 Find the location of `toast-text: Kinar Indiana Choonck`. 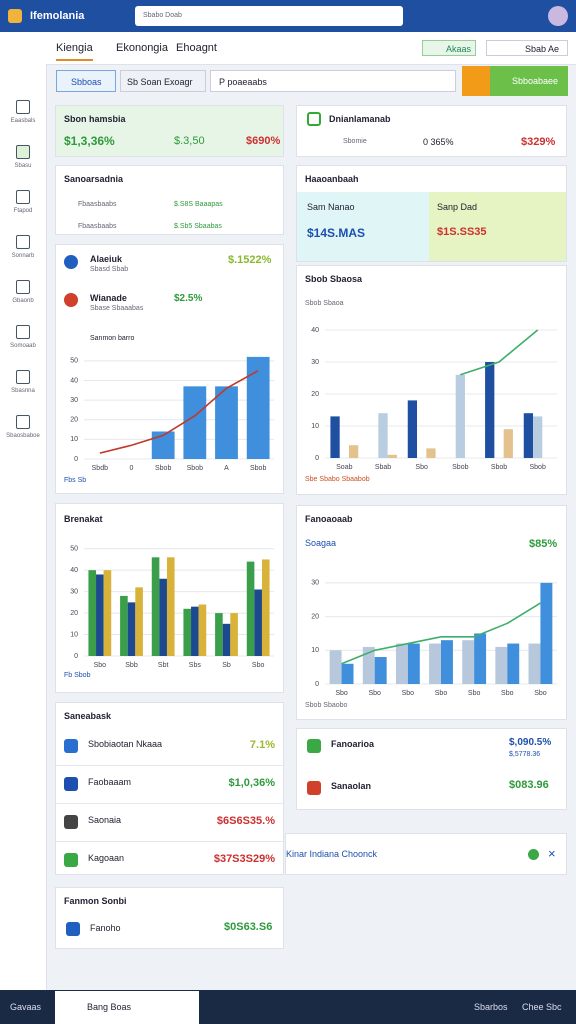

toast-text: Kinar Indiana Choonck is located at coordinates (332, 854).